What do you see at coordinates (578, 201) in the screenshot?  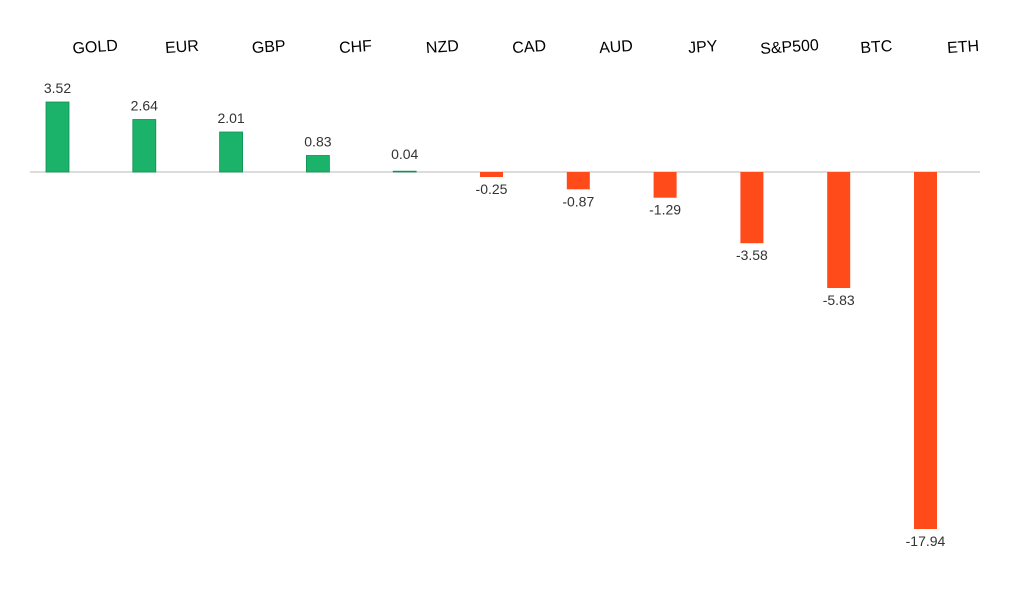 I see `value-label-aud: -0.87` at bounding box center [578, 201].